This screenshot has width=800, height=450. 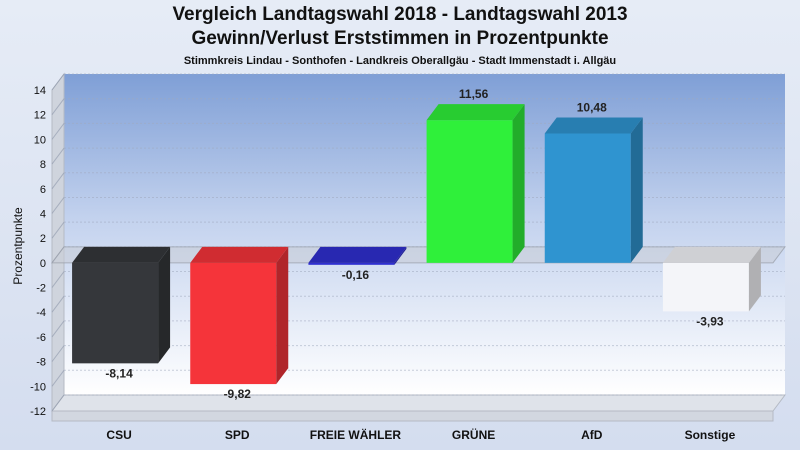 I want to click on data-label: -8,14, so click(x=119, y=373).